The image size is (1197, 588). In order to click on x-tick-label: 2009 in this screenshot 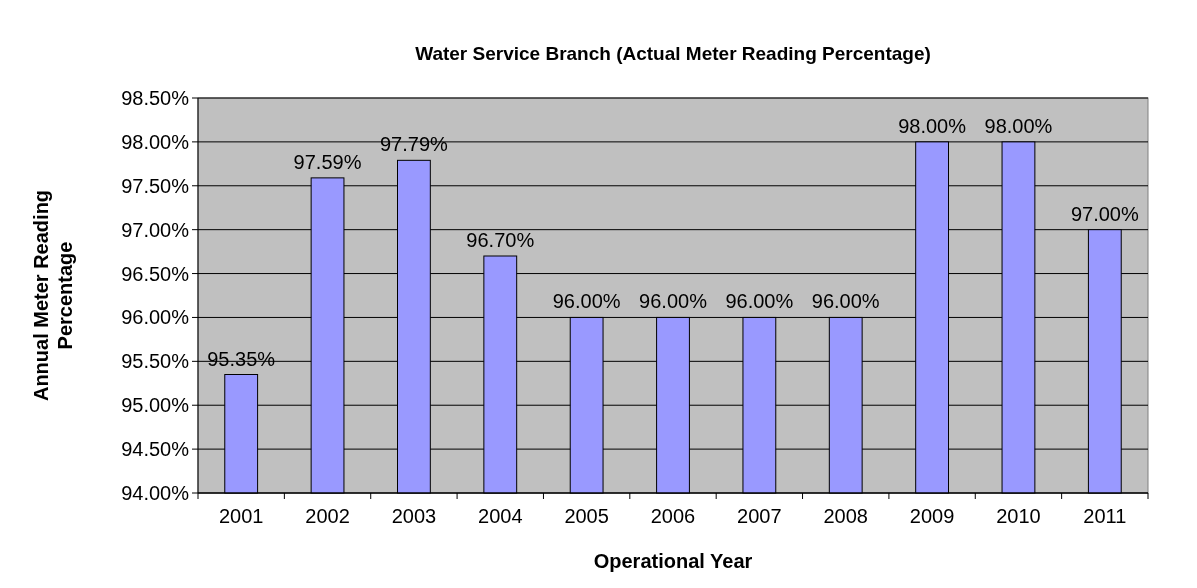, I will do `click(932, 516)`.